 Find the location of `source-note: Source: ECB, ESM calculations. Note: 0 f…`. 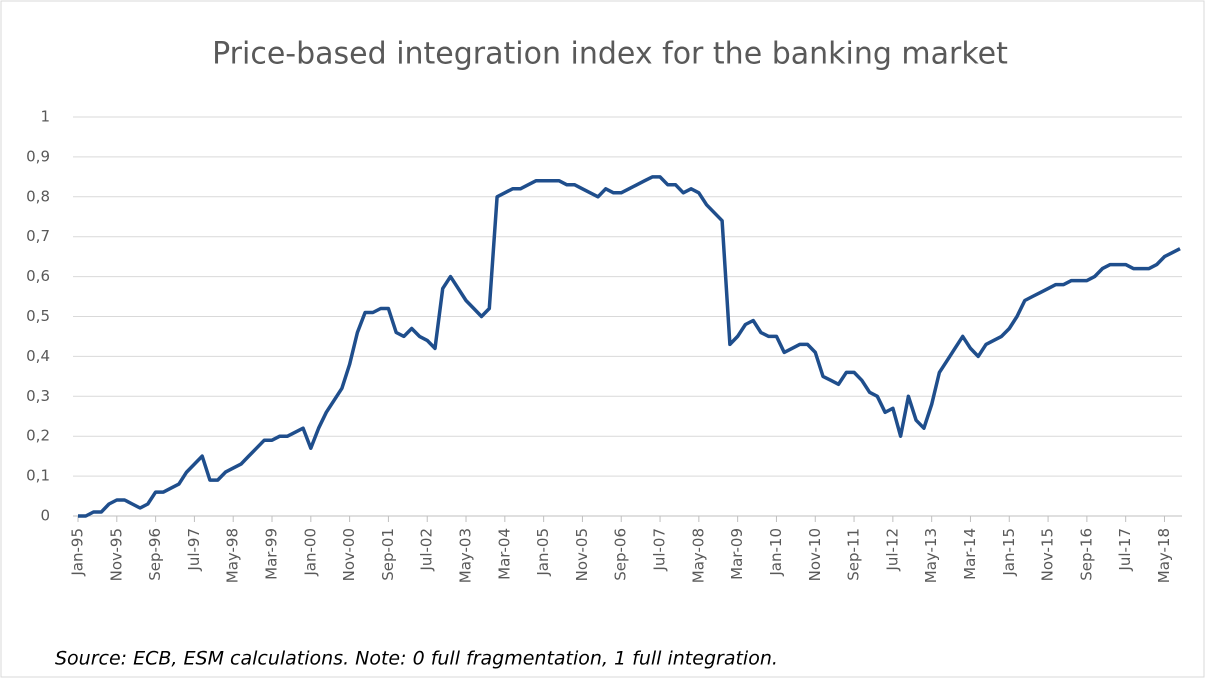

source-note: Source: ECB, ESM calculations. Note: 0 f… is located at coordinates (416, 659).